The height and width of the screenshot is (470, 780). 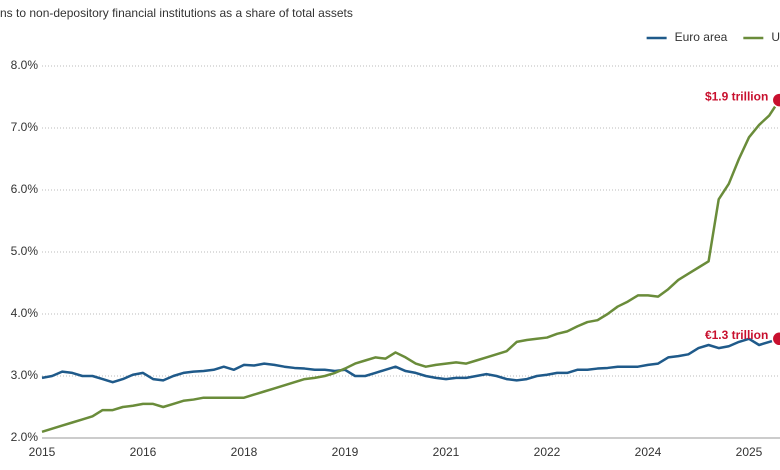 I want to click on legend-label: Euro area, so click(x=701, y=37).